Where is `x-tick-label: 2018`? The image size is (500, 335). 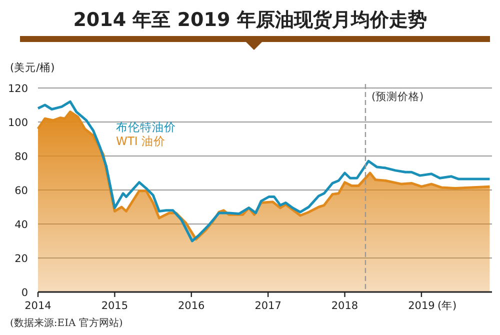
x-tick-label: 2018 is located at coordinates (344, 306).